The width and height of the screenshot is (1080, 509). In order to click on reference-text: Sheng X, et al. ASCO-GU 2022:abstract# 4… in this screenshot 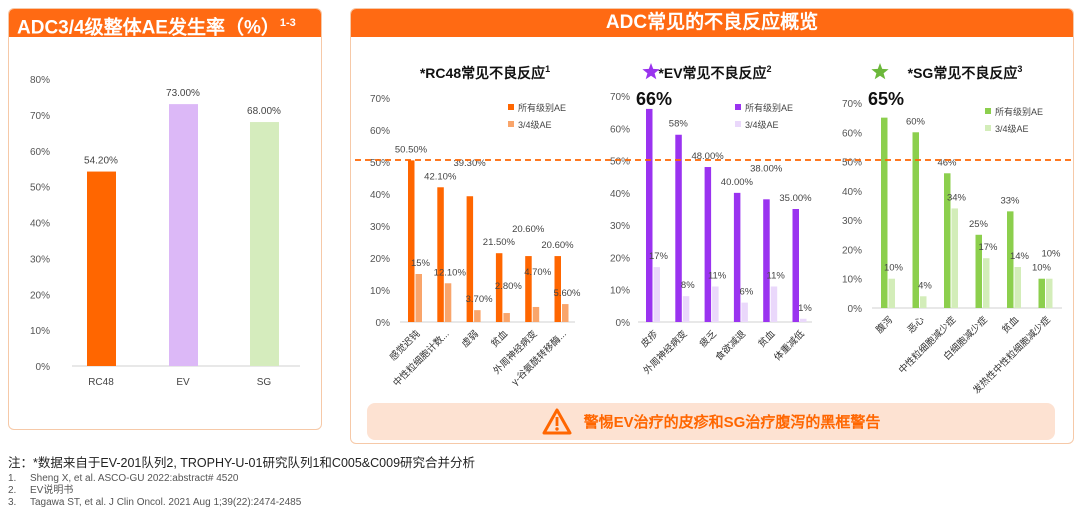, I will do `click(134, 478)`.